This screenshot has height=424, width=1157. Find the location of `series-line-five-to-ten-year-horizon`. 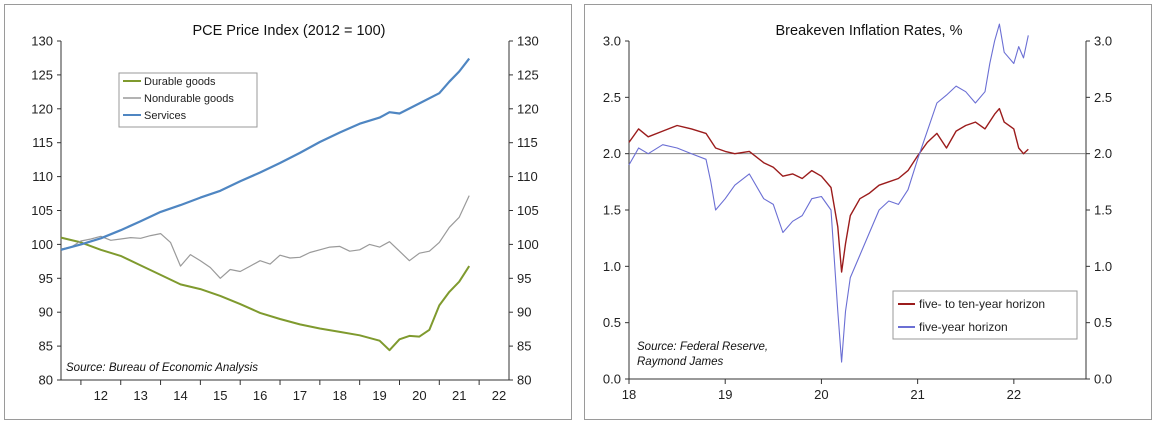

series-line-five-to-ten-year-horizon is located at coordinates (828, 190).